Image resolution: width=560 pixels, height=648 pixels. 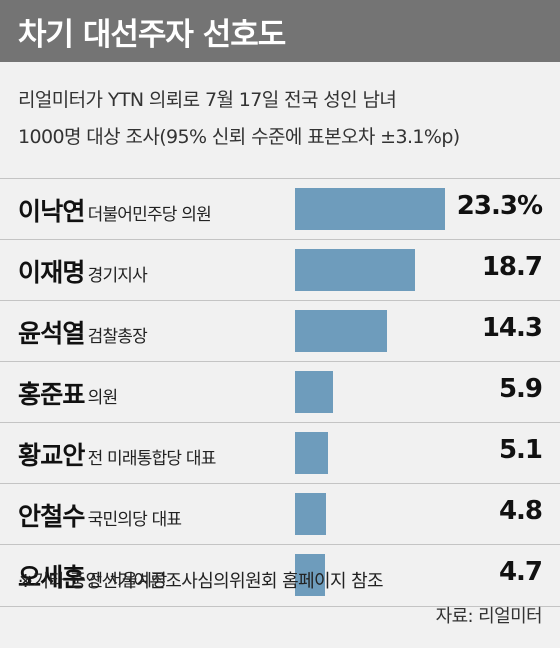 What do you see at coordinates (201, 581) in the screenshot?
I see `footnote: ※기타 중앙선거여론조사심의위원회 홈페이지 참조` at bounding box center [201, 581].